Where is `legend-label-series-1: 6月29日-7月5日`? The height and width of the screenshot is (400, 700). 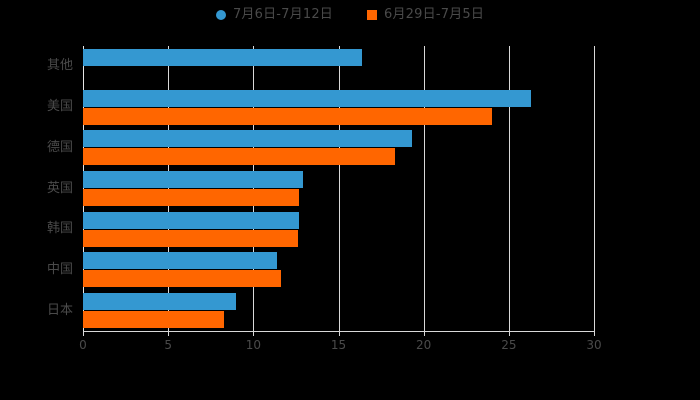
legend-label-series-1: 6月29日-7月5日 is located at coordinates (434, 14).